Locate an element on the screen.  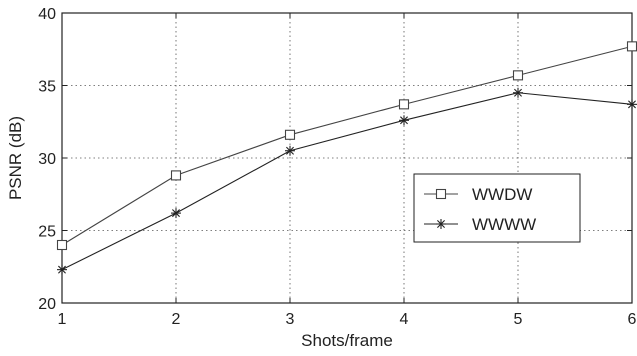
legend-label: WWDW is located at coordinates (502, 194).